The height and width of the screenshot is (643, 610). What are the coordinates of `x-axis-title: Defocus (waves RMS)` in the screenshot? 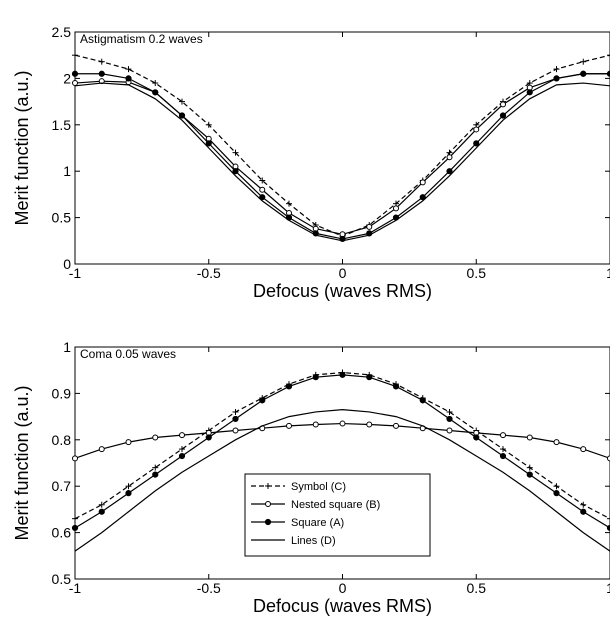 It's located at (342, 606).